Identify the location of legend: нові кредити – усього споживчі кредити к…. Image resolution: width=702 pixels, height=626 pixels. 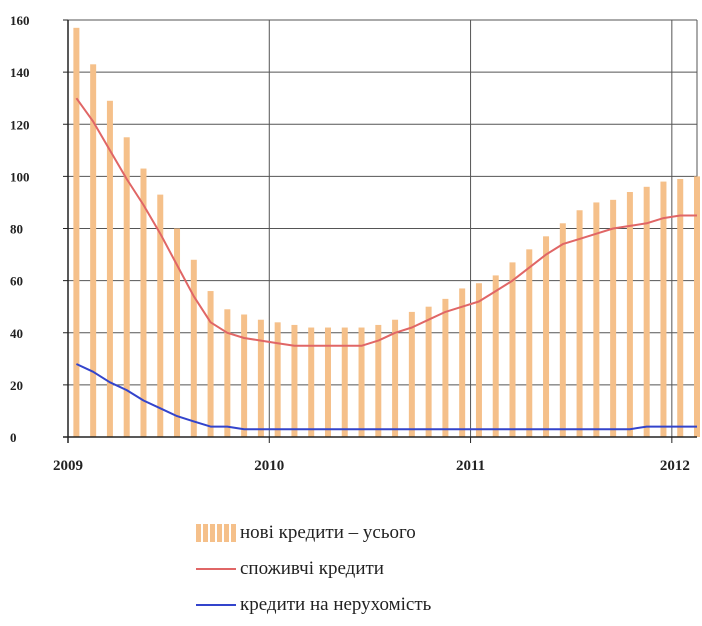
(406, 569).